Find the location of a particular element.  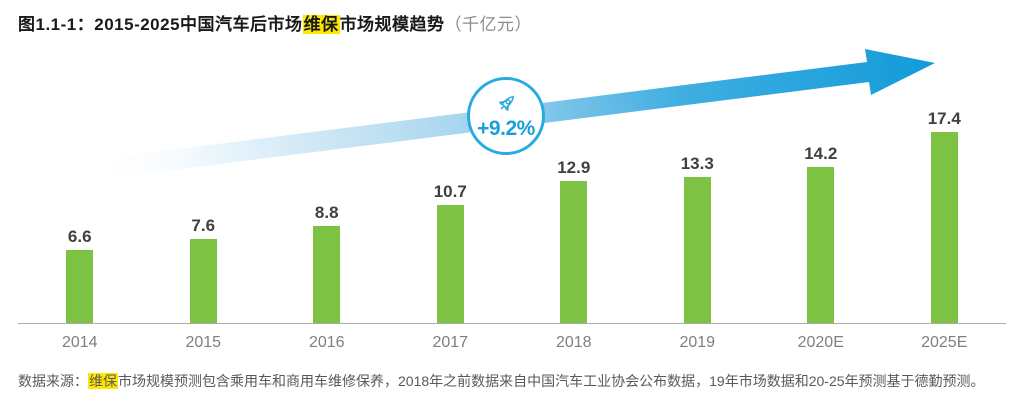

bar-2015 is located at coordinates (203, 281).